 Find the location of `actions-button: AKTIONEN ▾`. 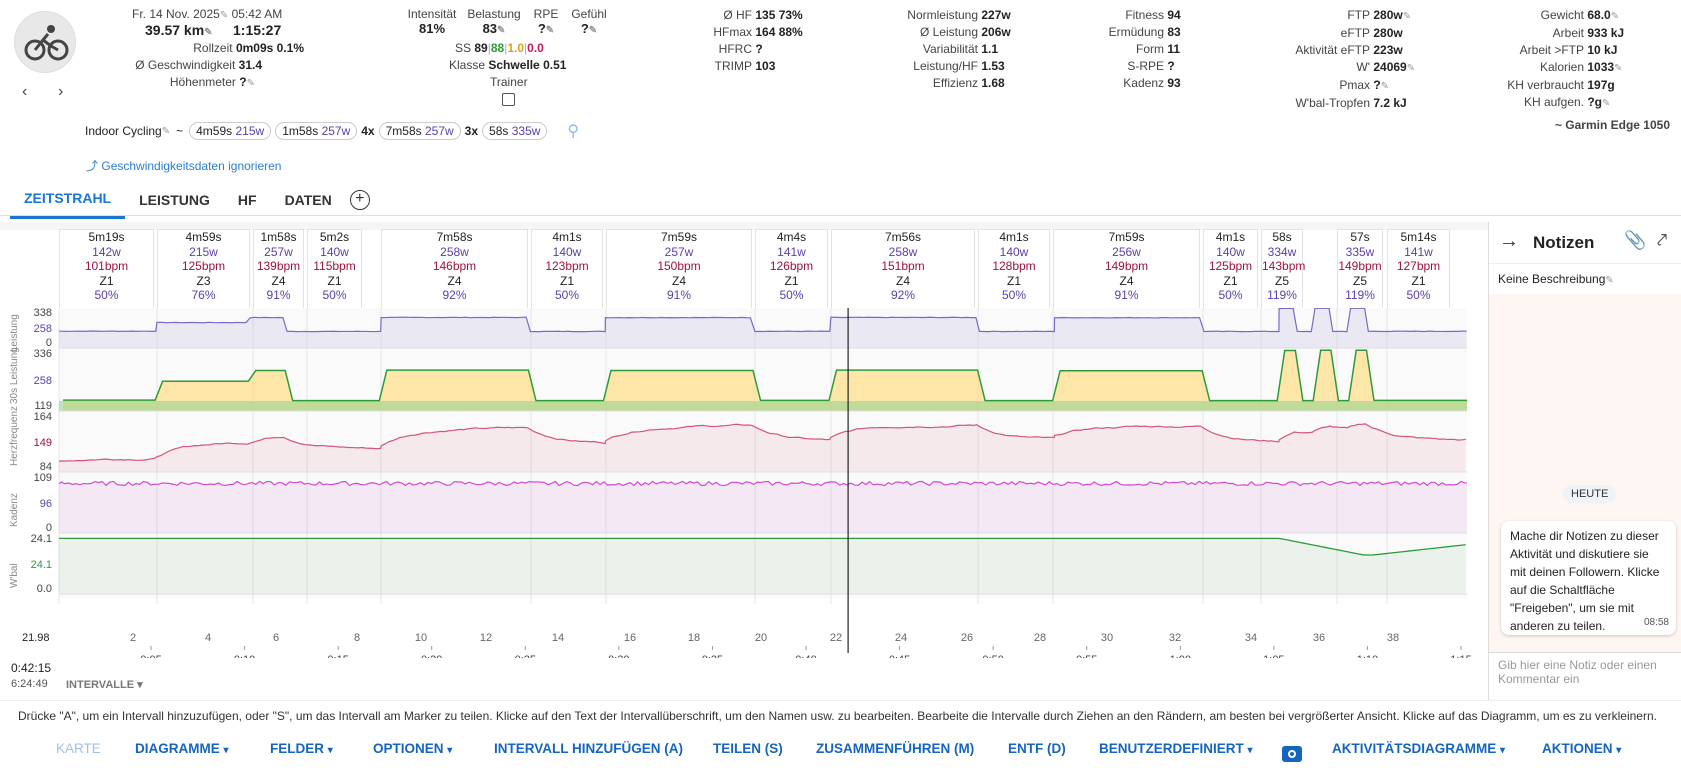

actions-button: AKTIONEN ▾ is located at coordinates (1582, 748).